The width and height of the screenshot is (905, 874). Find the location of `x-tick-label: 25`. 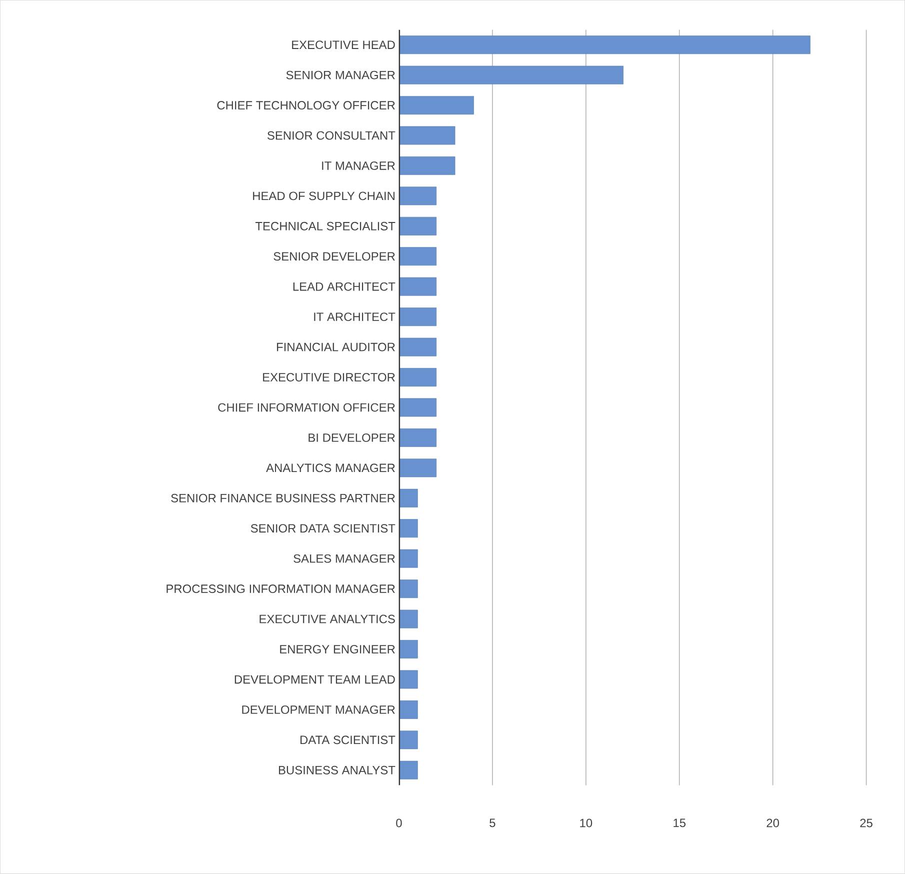

x-tick-label: 25 is located at coordinates (866, 823).